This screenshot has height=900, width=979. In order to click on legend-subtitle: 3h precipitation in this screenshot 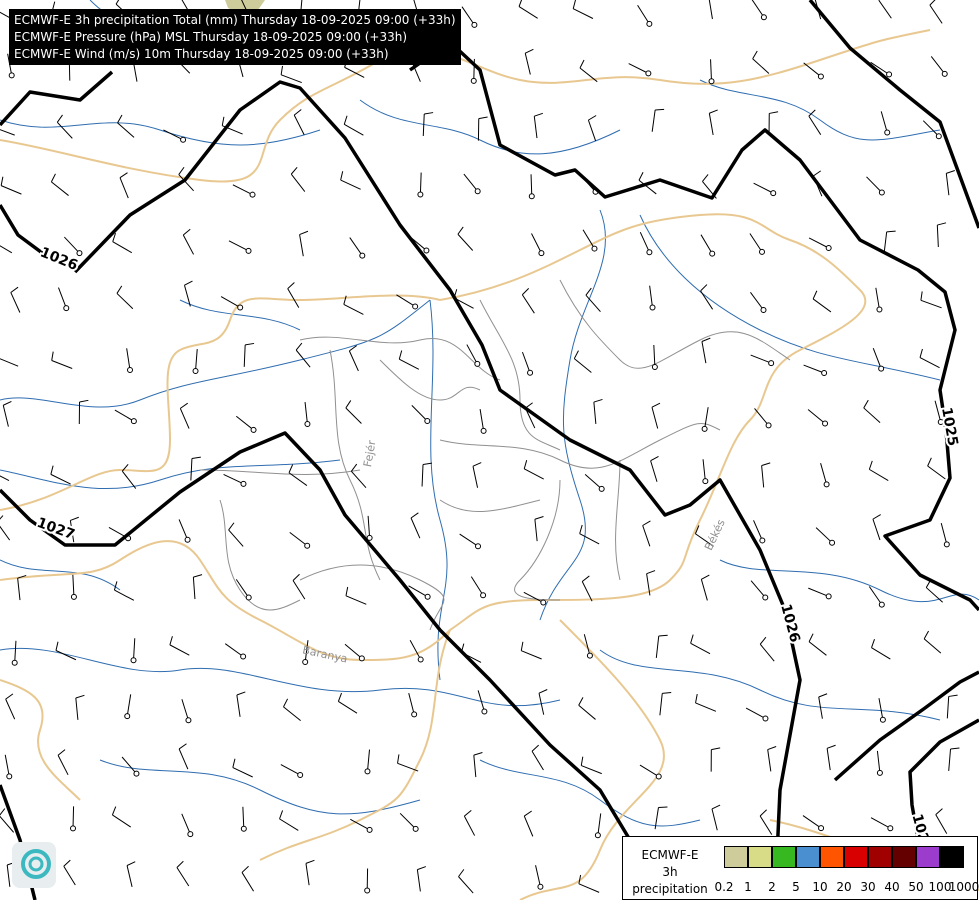, I will do `click(670, 880)`.